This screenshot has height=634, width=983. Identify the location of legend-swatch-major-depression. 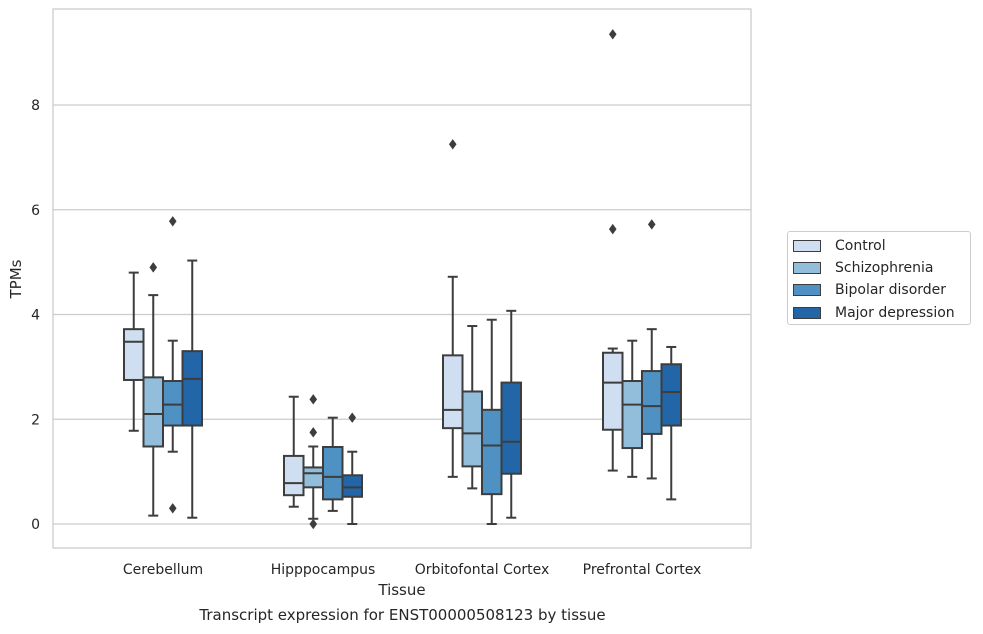
(807, 313).